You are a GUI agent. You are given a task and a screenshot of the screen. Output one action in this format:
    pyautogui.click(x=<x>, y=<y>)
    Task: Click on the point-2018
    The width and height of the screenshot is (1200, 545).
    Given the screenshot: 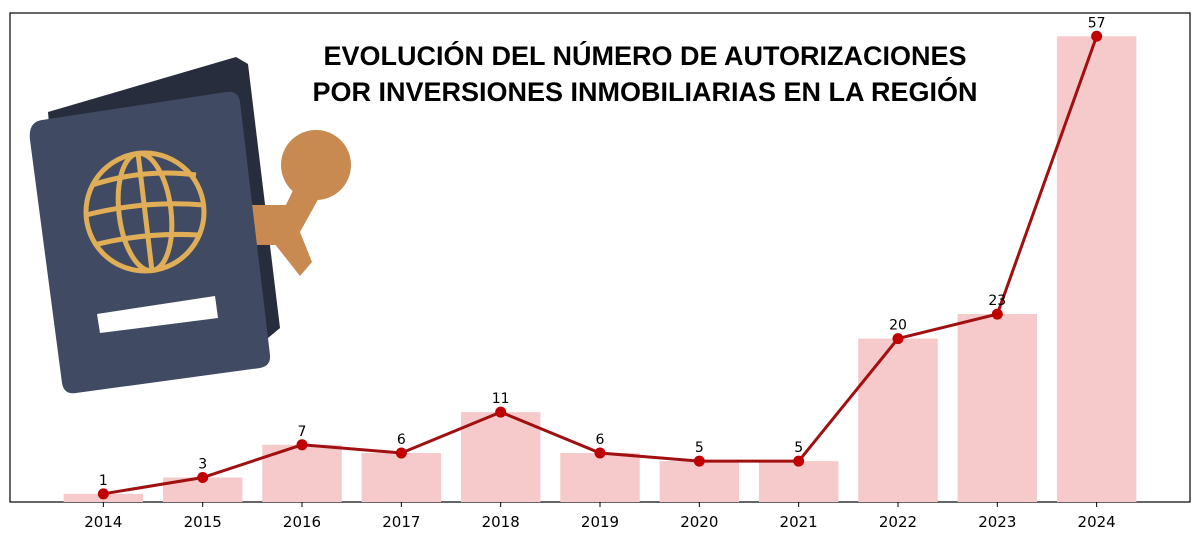 What is the action you would take?
    pyautogui.click(x=501, y=412)
    